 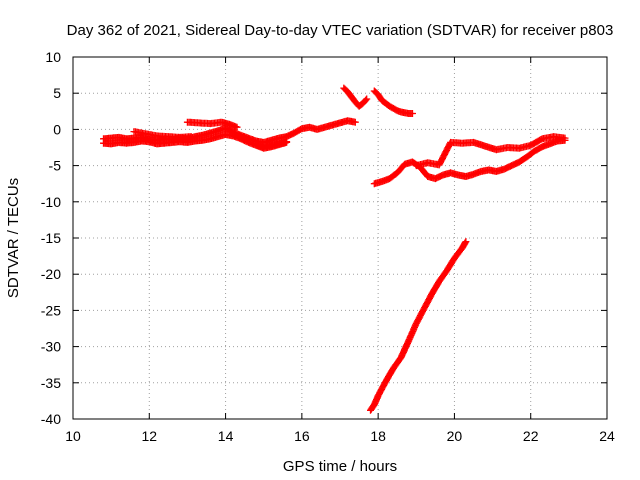 What do you see at coordinates (51, 310) in the screenshot?
I see `y-tick-label: -25` at bounding box center [51, 310].